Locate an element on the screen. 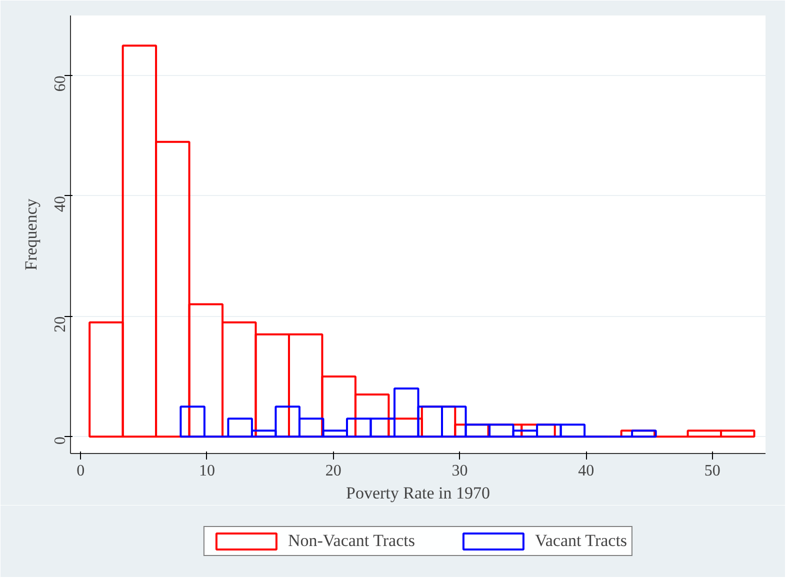 This screenshot has height=581, width=787. y-tick-label: 40 is located at coordinates (60, 204).